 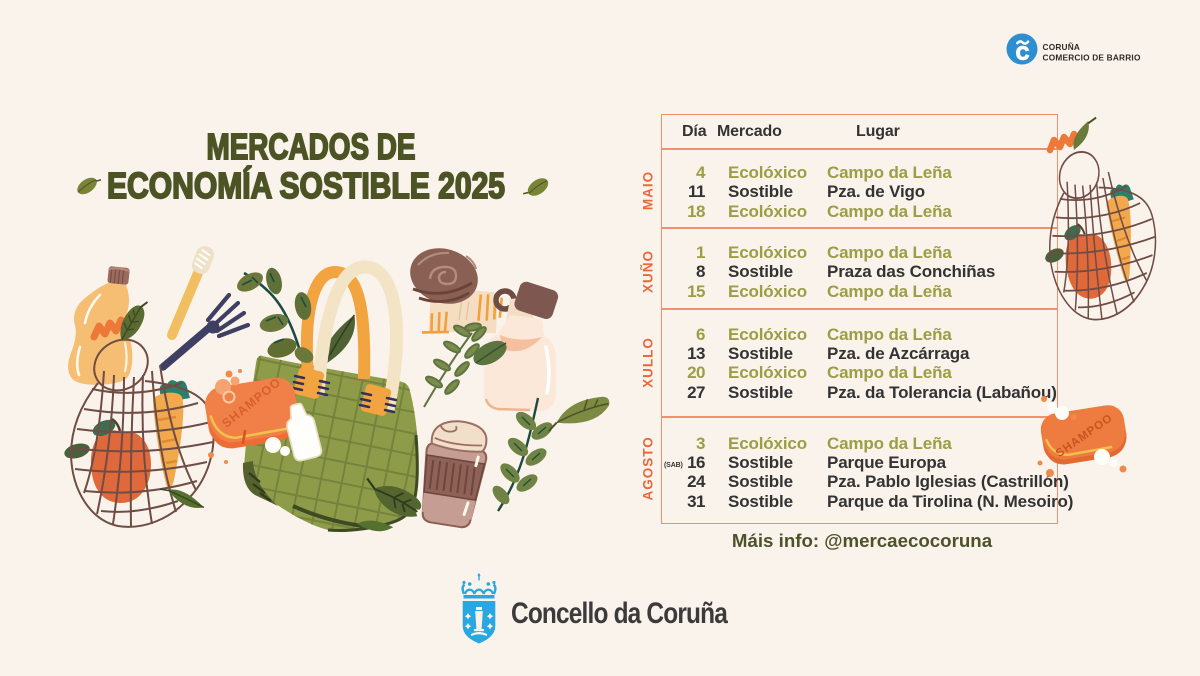 I want to click on svg-text: ECONOMÍA SOSTIBLE 2025, so click(x=306, y=185).